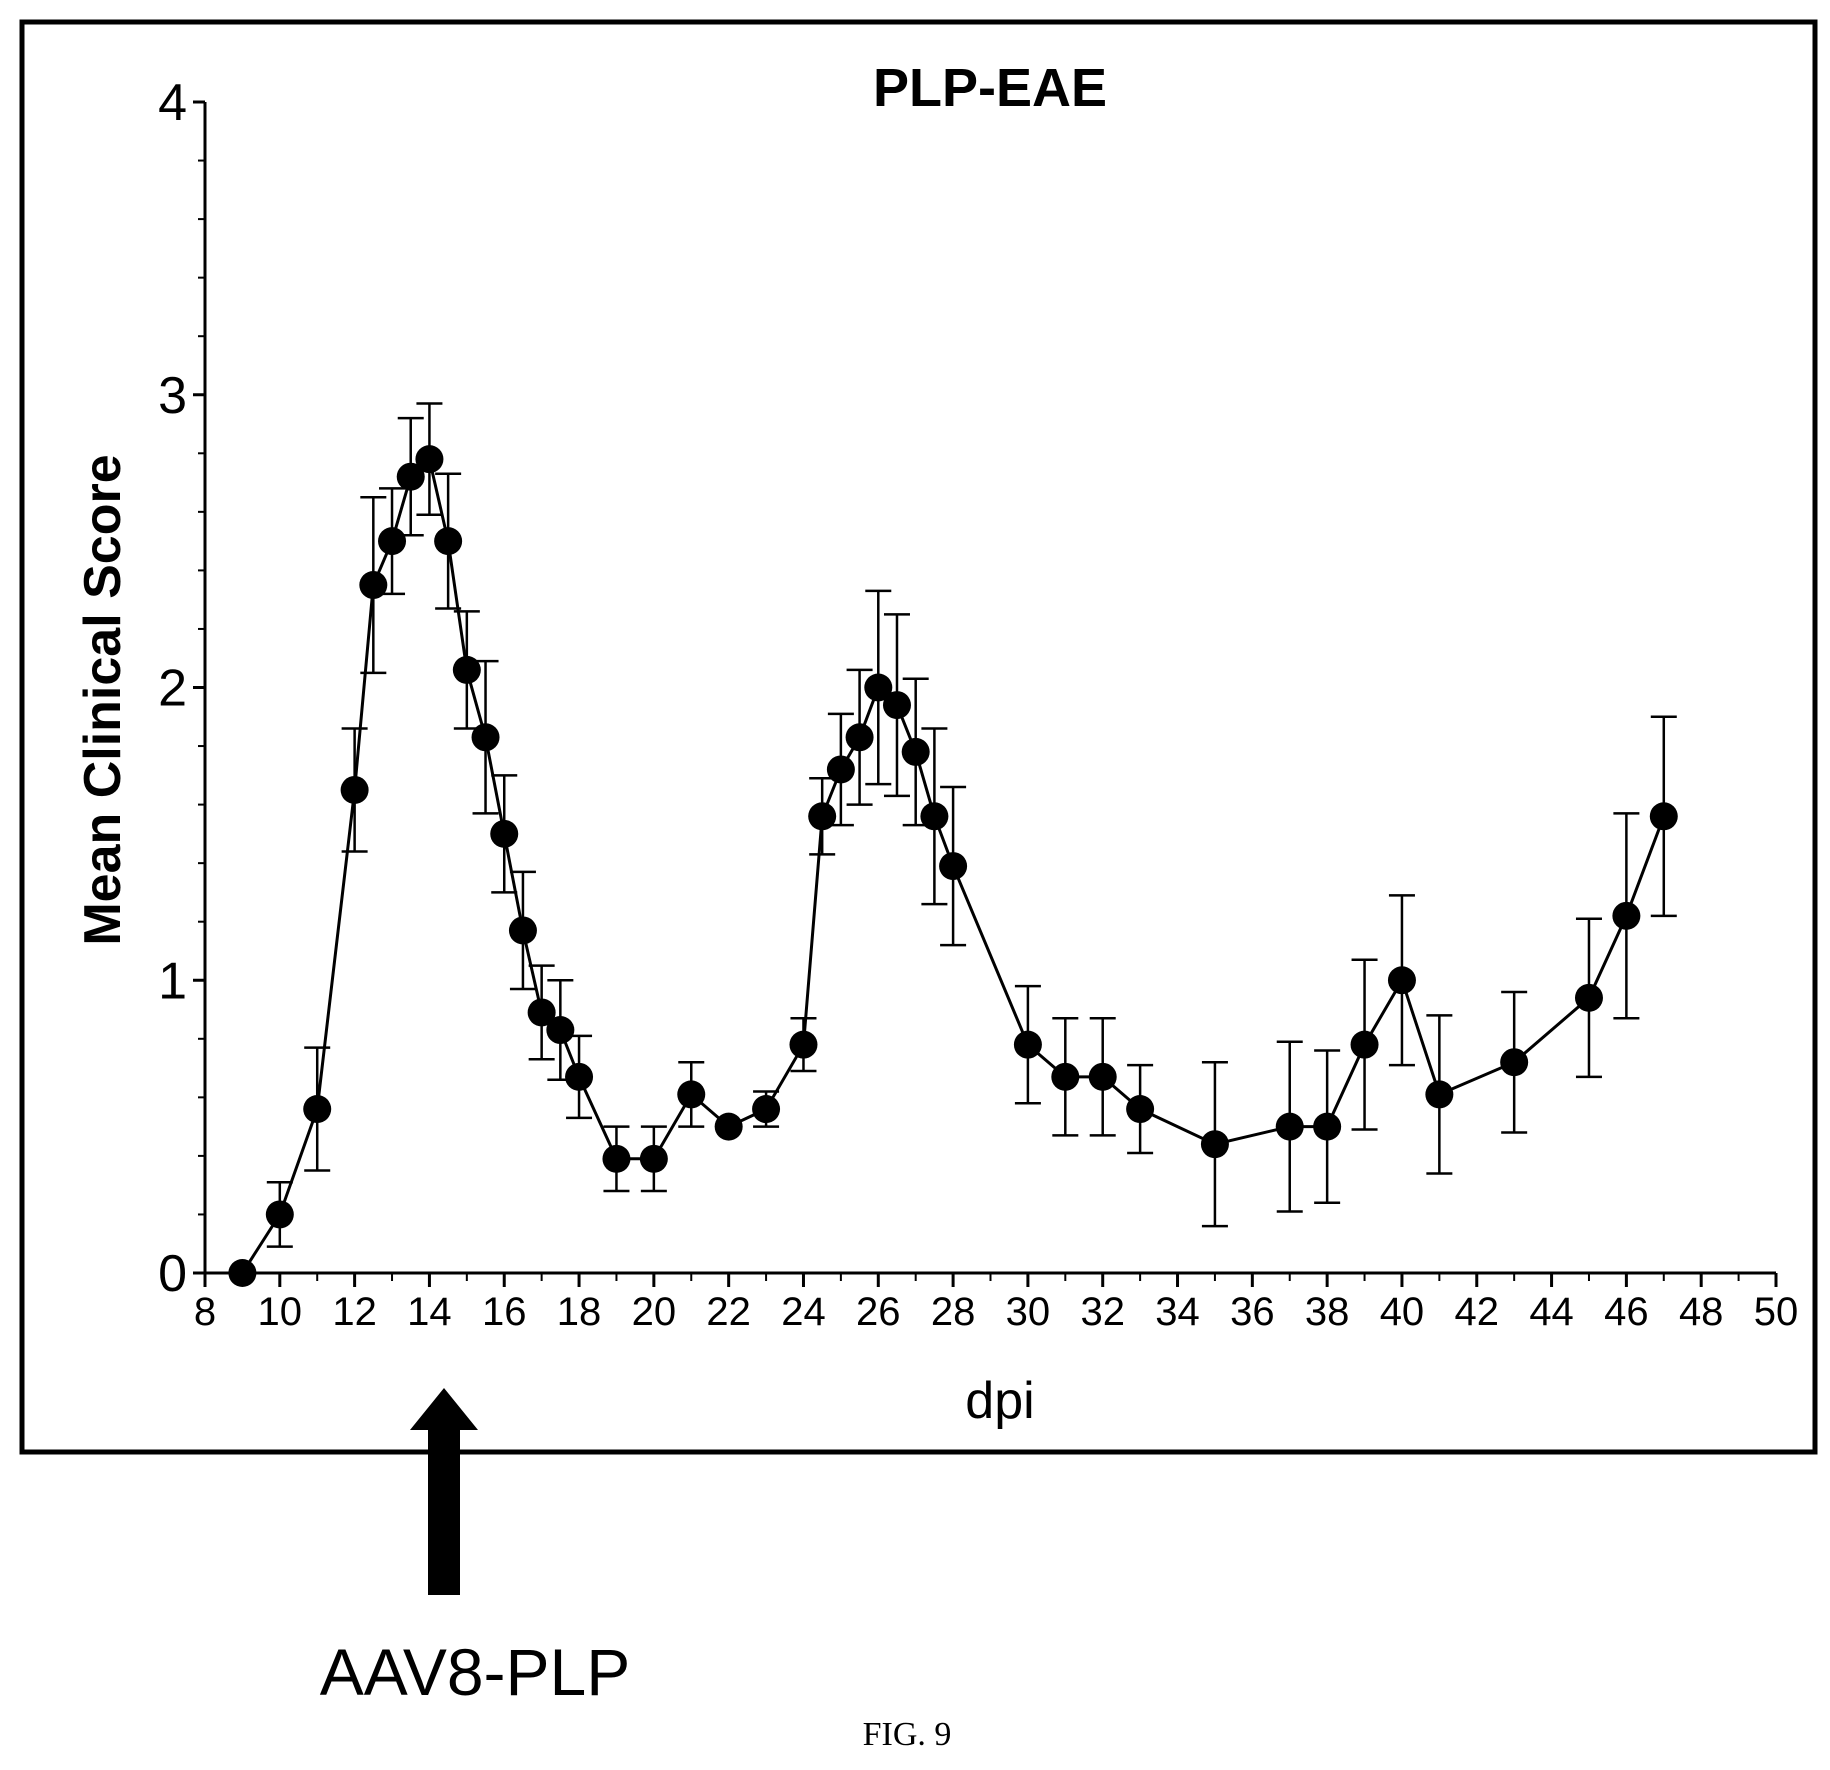  Describe the element at coordinates (1102, 1312) in the screenshot. I see `x-tick-label: 32` at that location.